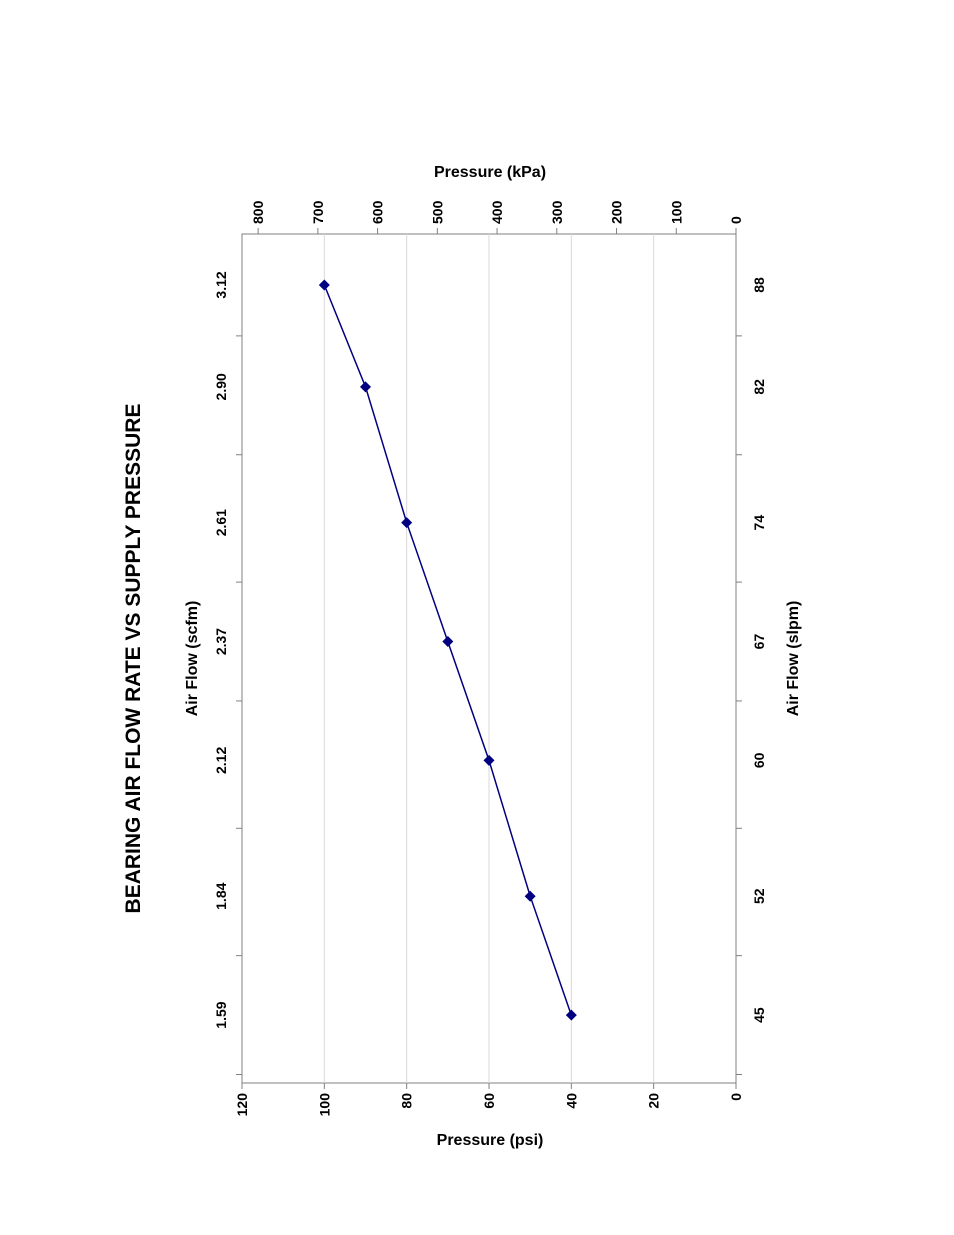  I want to click on y-right-tick-label: 800, so click(258, 212).